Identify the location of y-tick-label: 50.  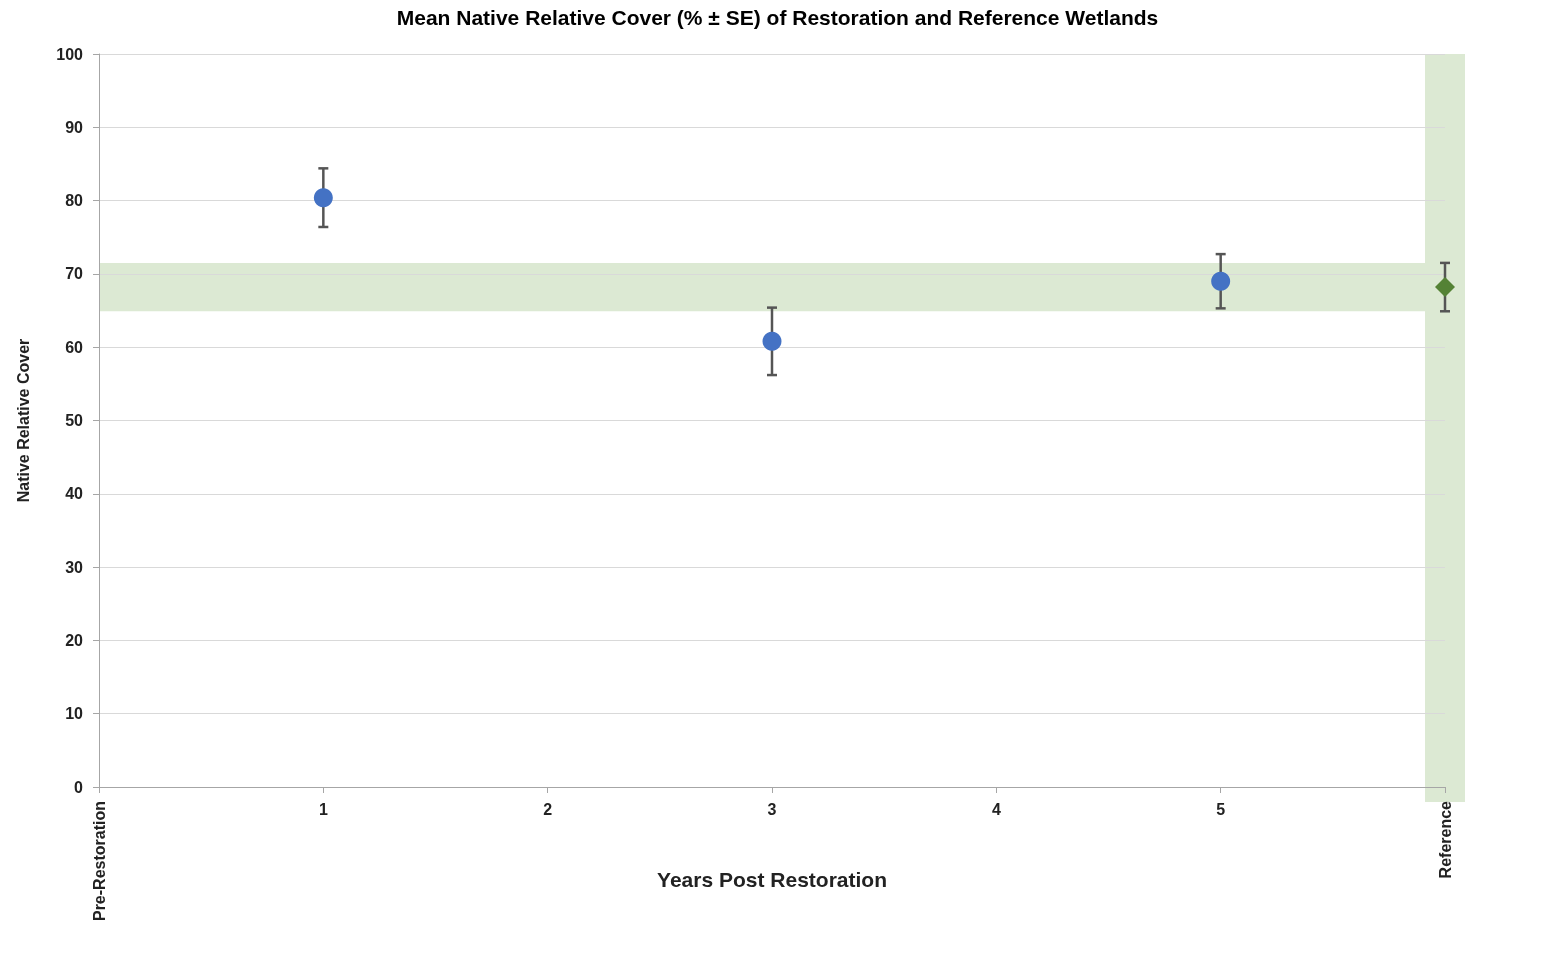
(74, 420).